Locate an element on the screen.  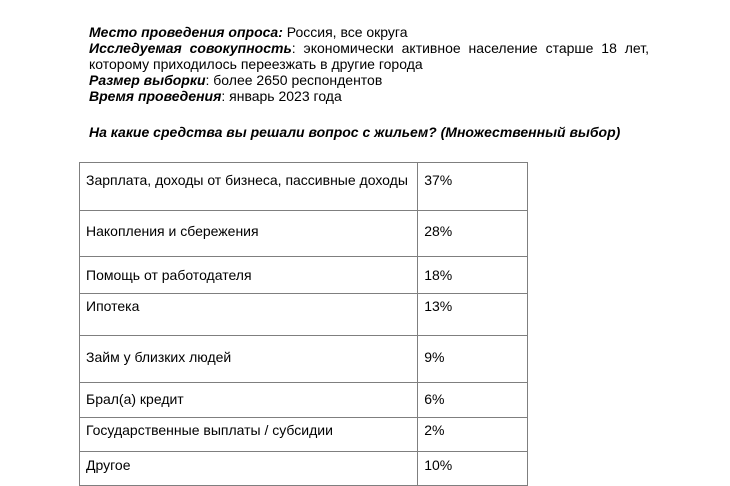
answer-label: Займ у близких людей is located at coordinates (248, 359).